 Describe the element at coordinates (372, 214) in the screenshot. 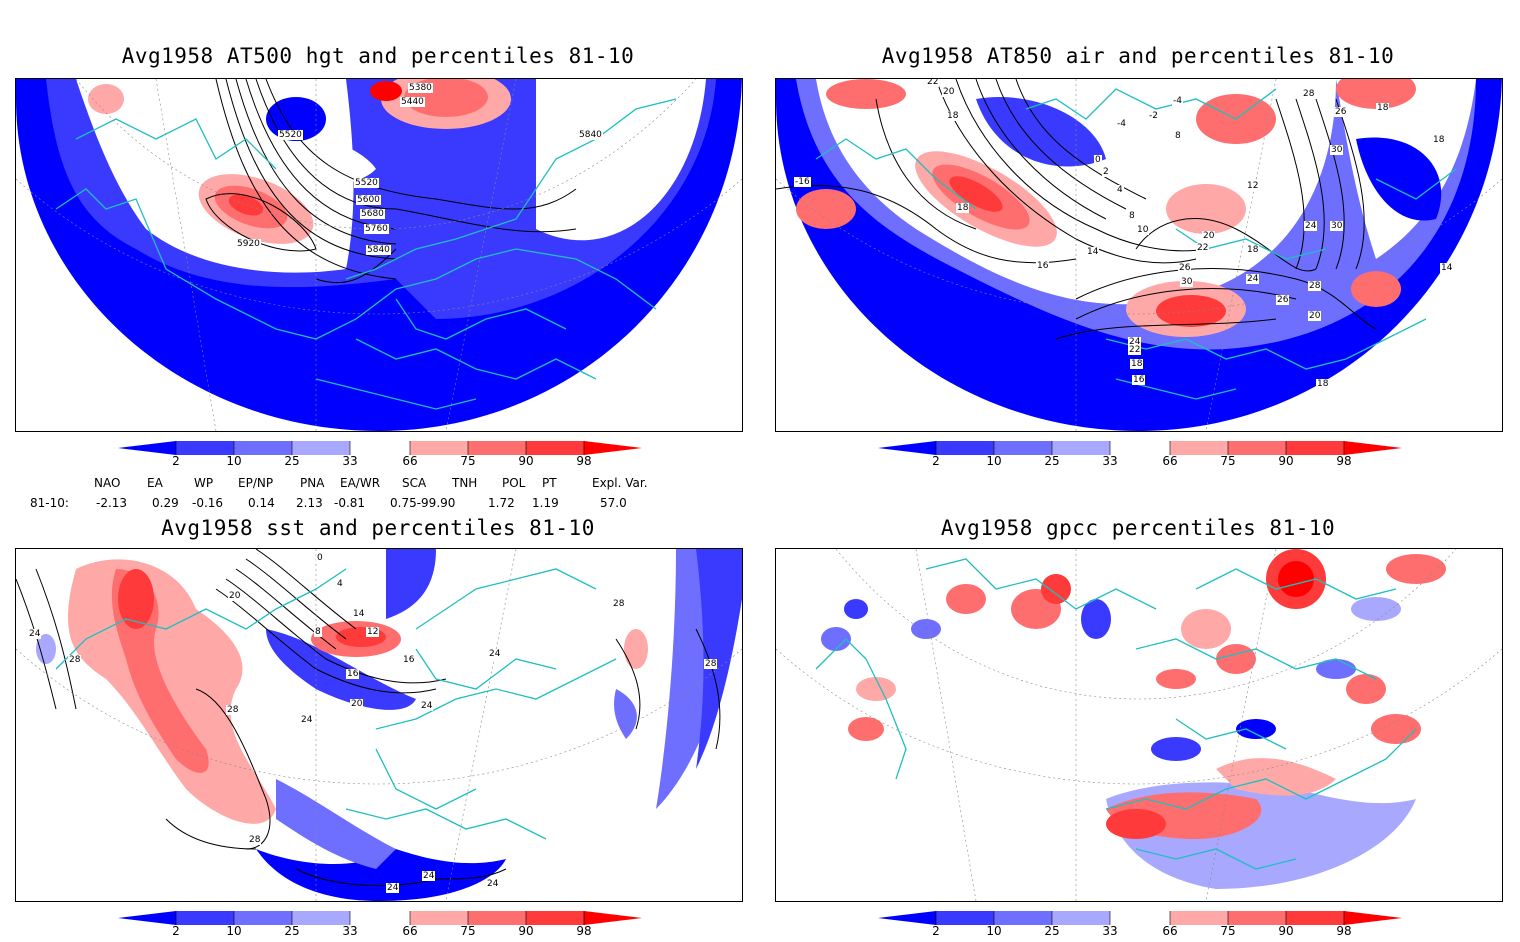

I see `contour-label: 5680` at that location.